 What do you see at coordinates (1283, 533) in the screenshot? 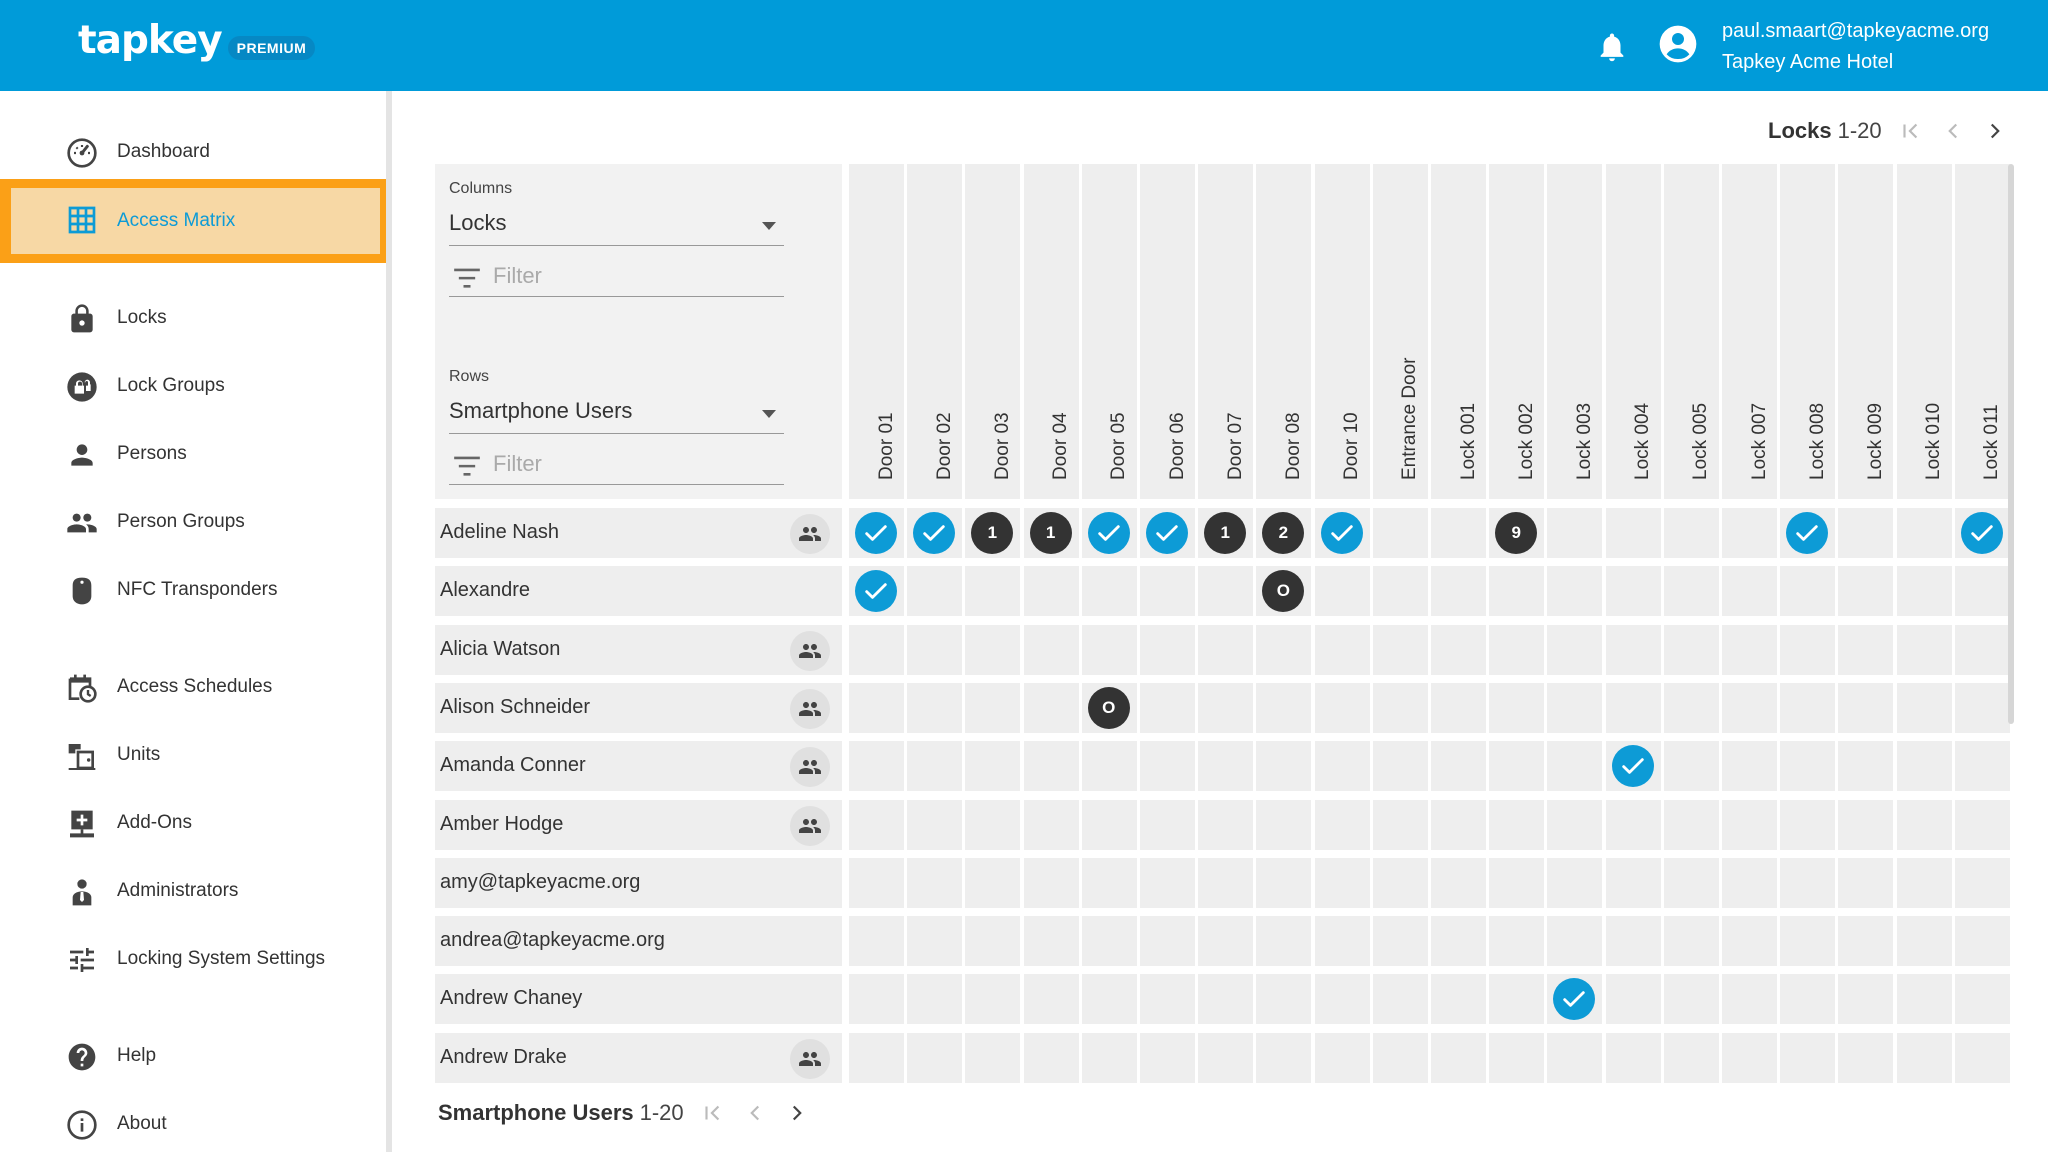
I see `access-count-badge: 2` at bounding box center [1283, 533].